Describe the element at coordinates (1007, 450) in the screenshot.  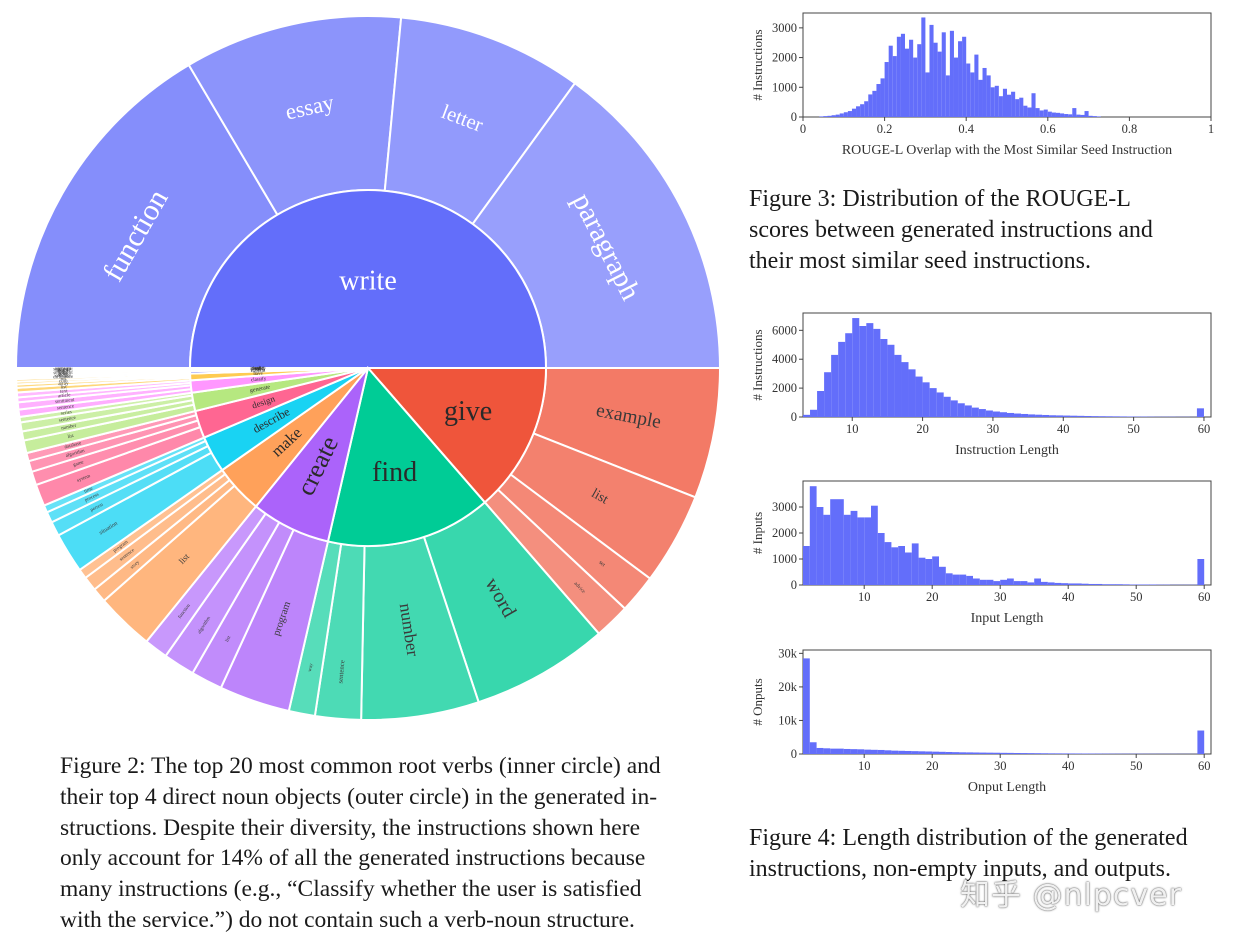
I see `x-axis-label: Instruction Length` at that location.